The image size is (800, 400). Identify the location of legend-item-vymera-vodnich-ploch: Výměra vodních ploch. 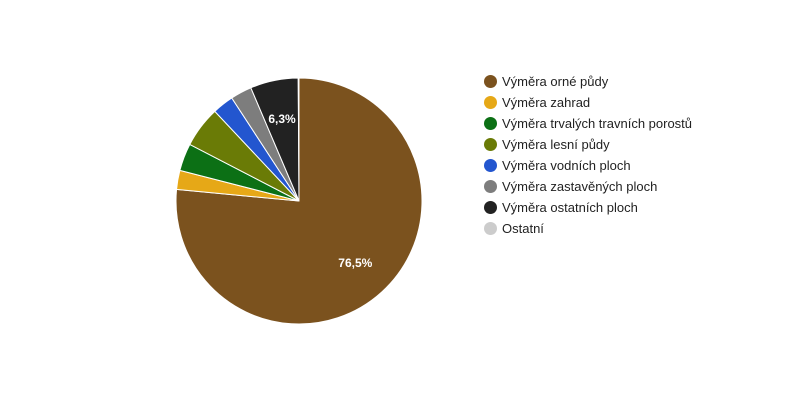
(597, 165).